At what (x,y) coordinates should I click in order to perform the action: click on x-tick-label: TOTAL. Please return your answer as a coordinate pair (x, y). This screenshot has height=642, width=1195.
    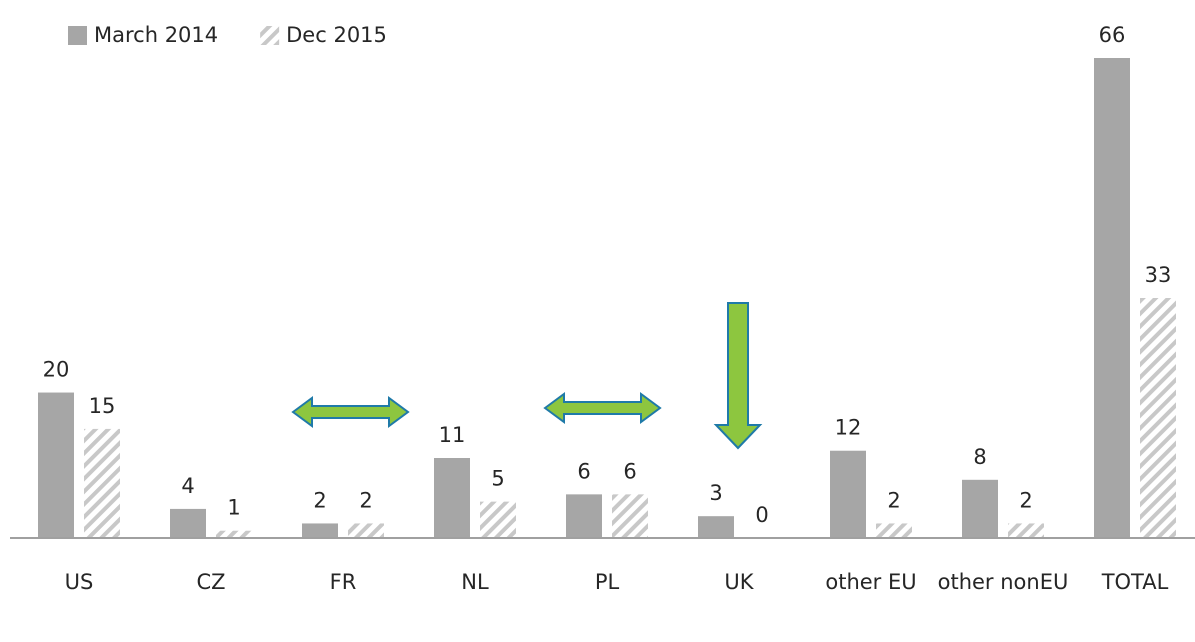
    Looking at the image, I should click on (1135, 582).